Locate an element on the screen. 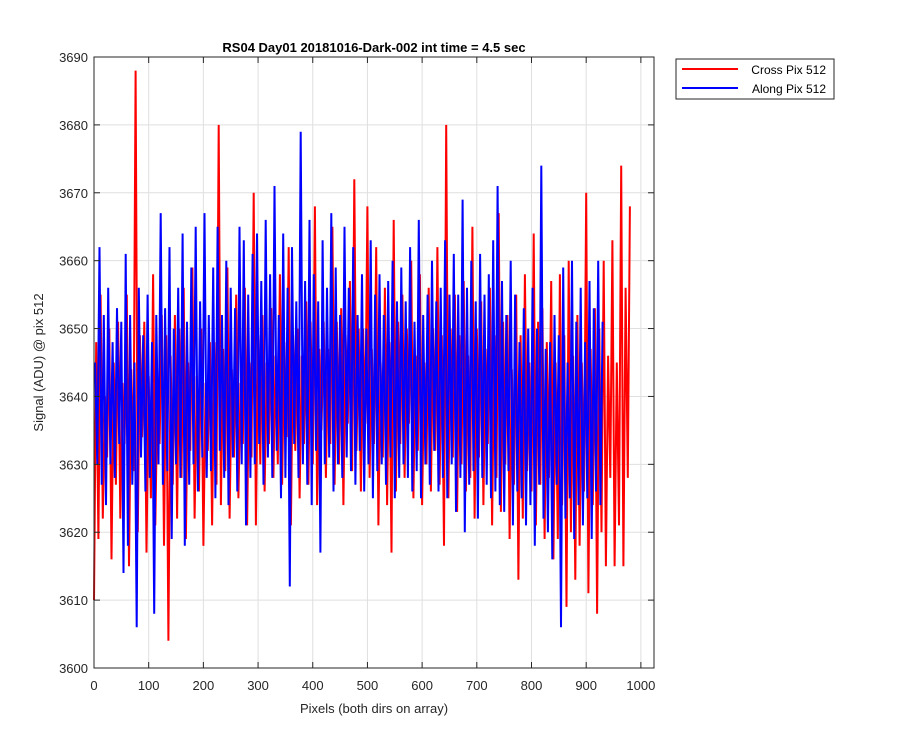  x-tick-label: 200 is located at coordinates (204, 685).